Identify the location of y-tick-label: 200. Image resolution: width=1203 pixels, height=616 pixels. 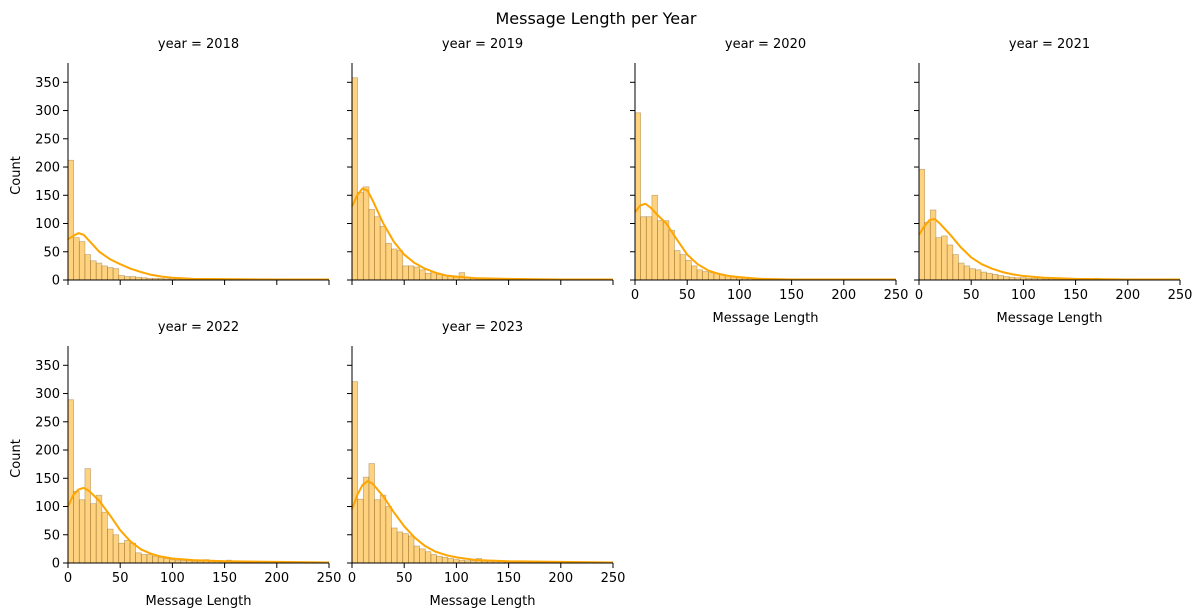
(47, 451).